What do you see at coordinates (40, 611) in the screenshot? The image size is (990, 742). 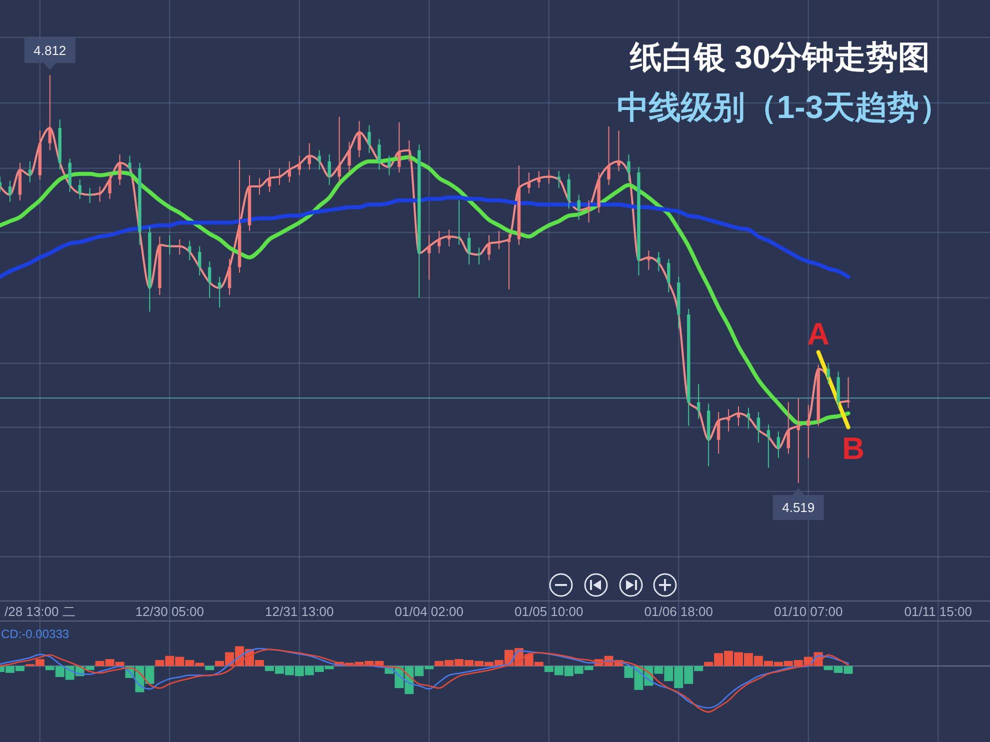 I see `x-tick-label: /28 13:00 二` at bounding box center [40, 611].